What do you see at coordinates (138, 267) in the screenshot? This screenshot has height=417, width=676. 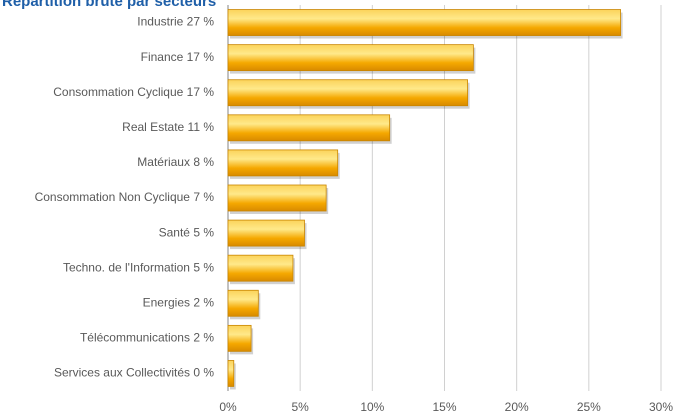 I see `y-tick-label: Techno. de l'Information 5 %` at bounding box center [138, 267].